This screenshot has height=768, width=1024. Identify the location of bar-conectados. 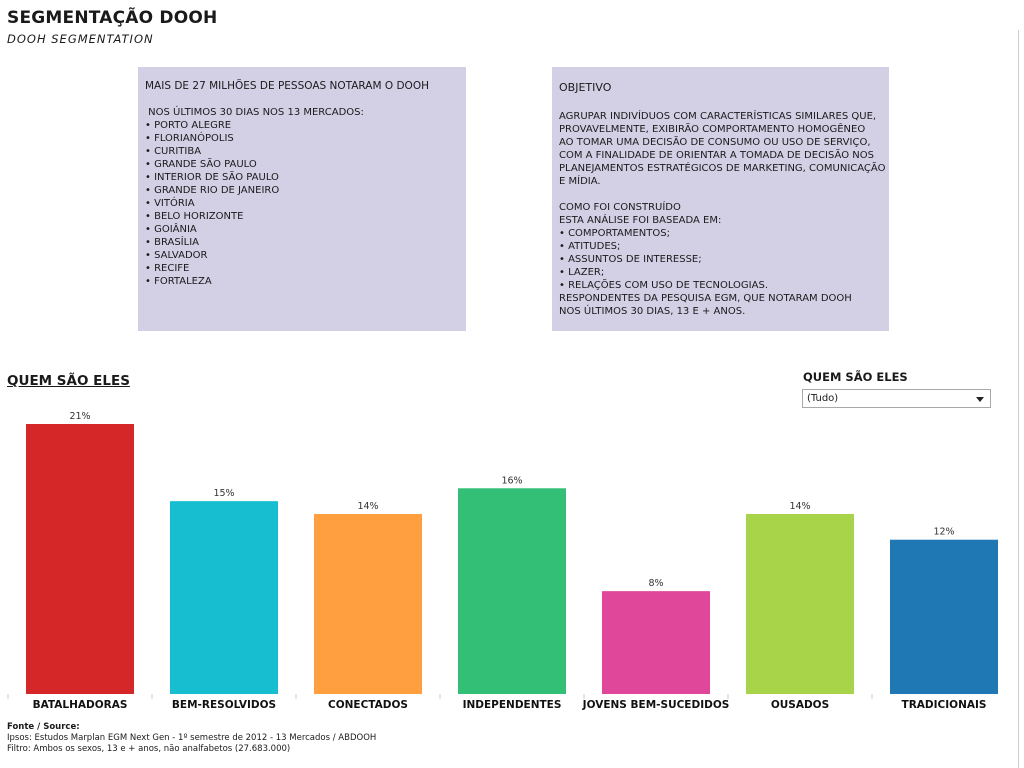
(368, 604).